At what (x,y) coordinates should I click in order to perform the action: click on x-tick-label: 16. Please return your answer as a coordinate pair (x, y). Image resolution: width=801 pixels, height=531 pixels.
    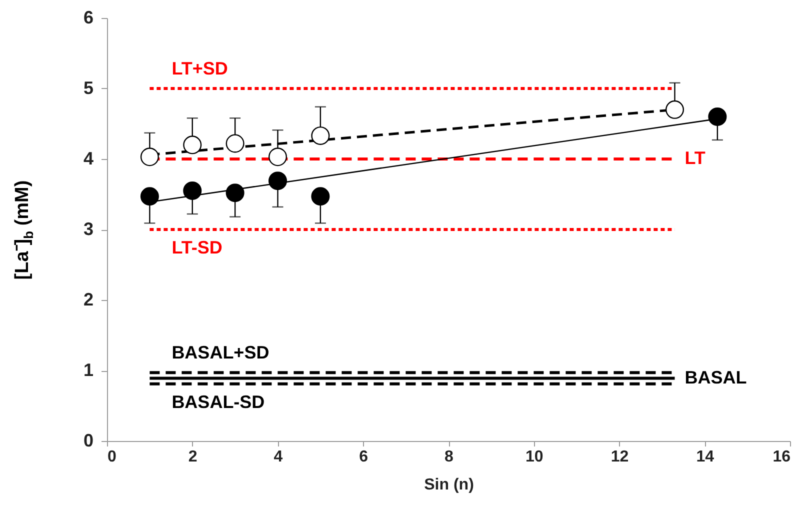
    Looking at the image, I should click on (781, 457).